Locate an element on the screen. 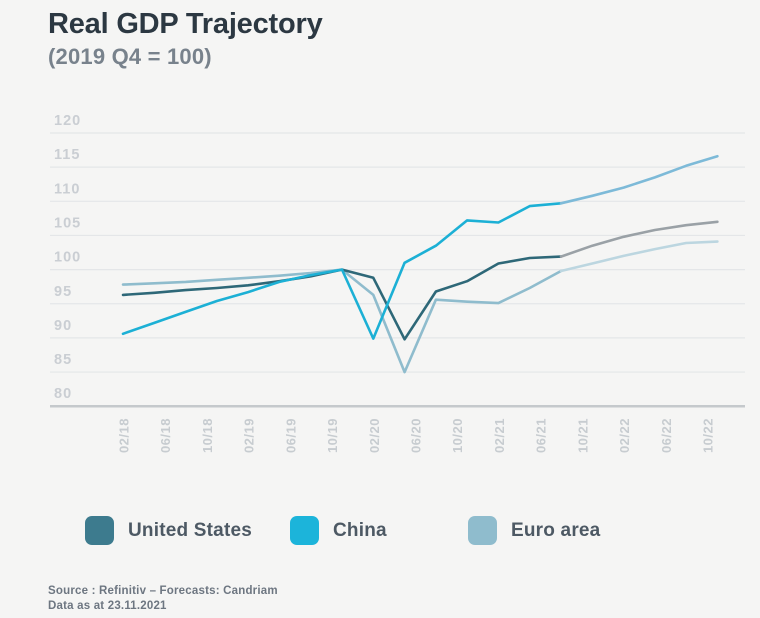 Image resolution: width=760 pixels, height=618 pixels. x-tick-label: 10/21 is located at coordinates (582, 435).